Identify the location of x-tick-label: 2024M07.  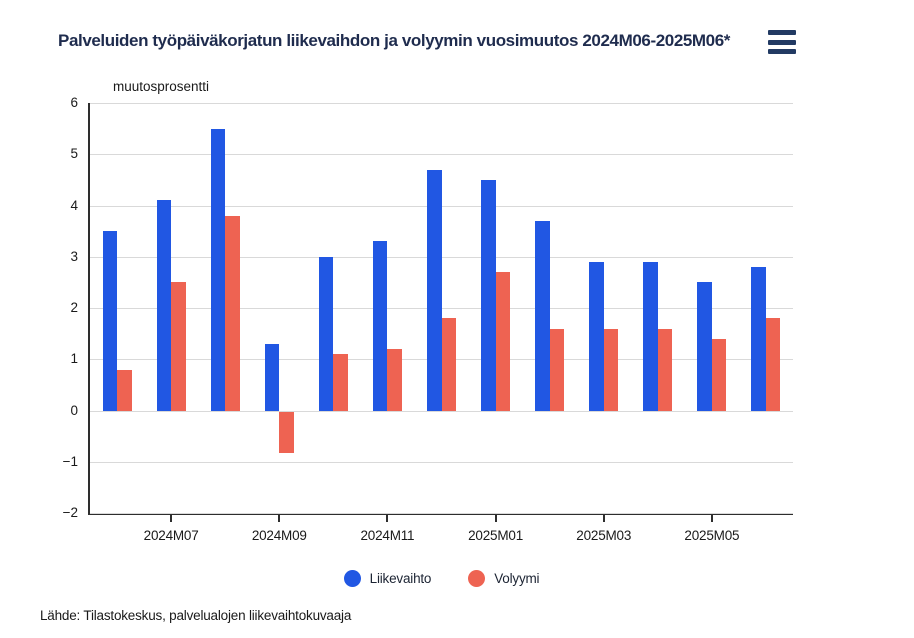
(171, 535).